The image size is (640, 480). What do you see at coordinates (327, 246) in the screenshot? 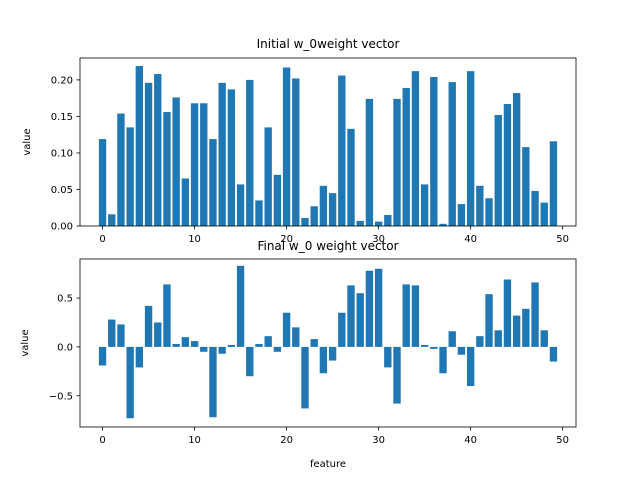
I see `chart-title-final: Final w_0 weight vector` at bounding box center [327, 246].